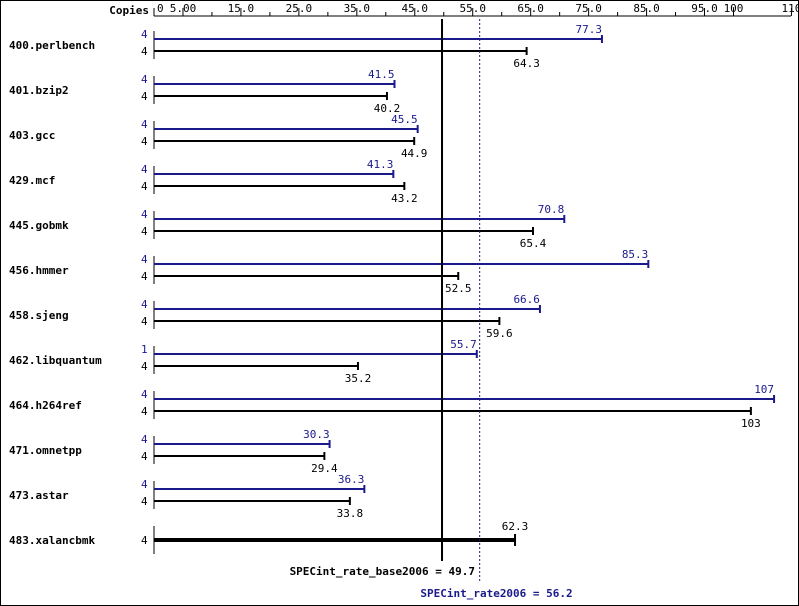 The width and height of the screenshot is (799, 606). I want to click on base-value-label: 64.3, so click(526, 63).